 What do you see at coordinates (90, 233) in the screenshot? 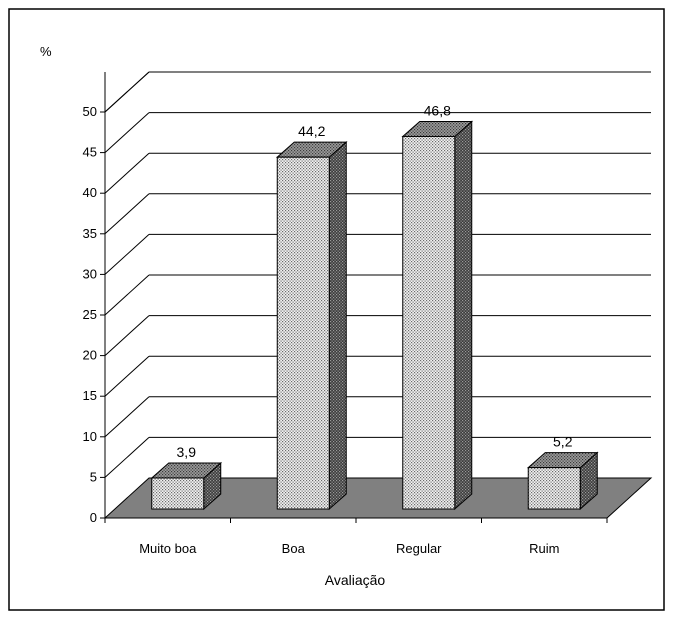
I see `y-tick-label: 35` at bounding box center [90, 233].